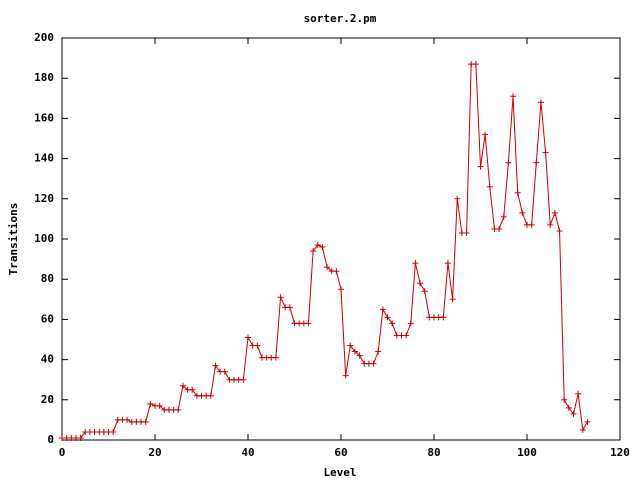  What do you see at coordinates (433, 452) in the screenshot?
I see `x-tick-label: 80` at bounding box center [433, 452].